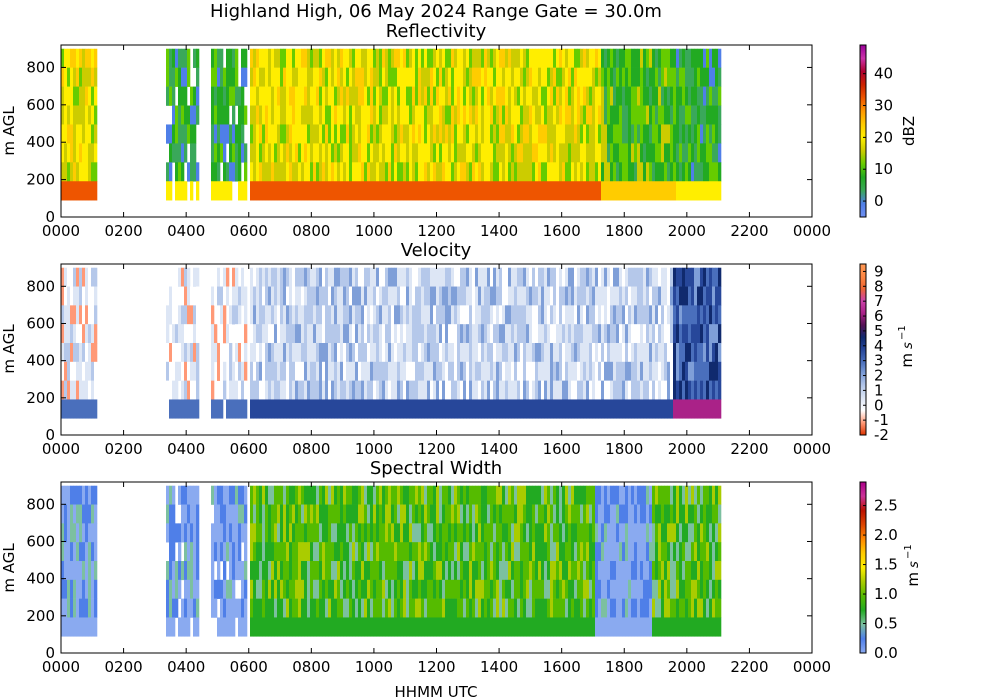 The height and width of the screenshot is (700, 1000). What do you see at coordinates (40, 180) in the screenshot?
I see `y-tick-label: 200` at bounding box center [40, 180].